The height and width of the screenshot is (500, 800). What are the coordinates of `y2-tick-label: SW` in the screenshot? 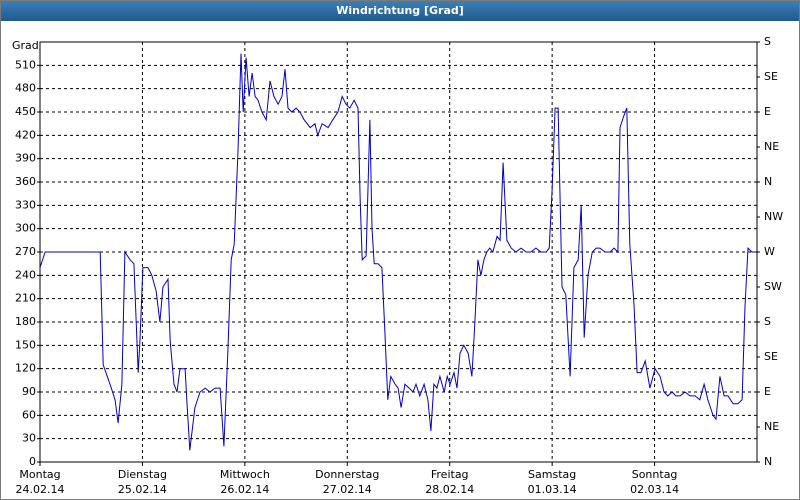 It's located at (773, 286).